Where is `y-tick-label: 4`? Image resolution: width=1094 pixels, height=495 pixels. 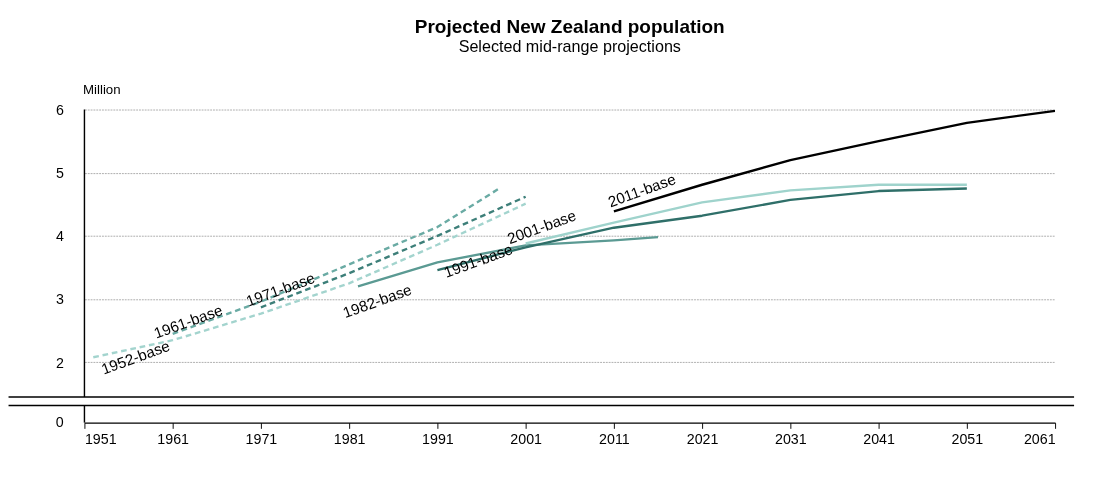 y-tick-label: 4 is located at coordinates (60, 236).